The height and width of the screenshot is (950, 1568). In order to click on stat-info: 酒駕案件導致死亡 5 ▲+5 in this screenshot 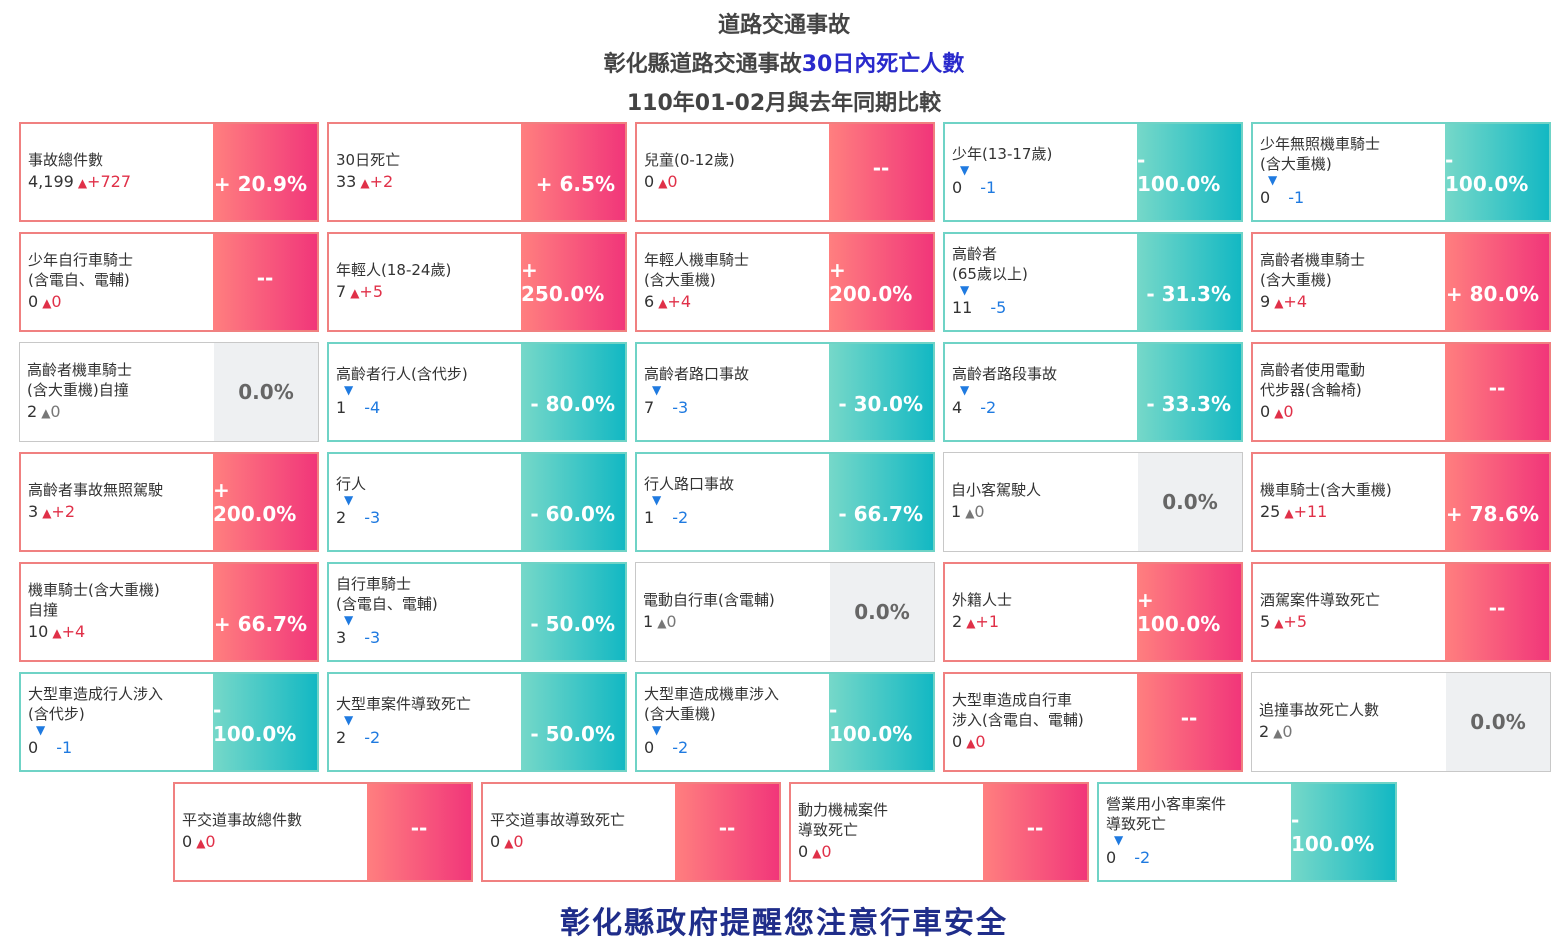, I will do `click(1354, 612)`.